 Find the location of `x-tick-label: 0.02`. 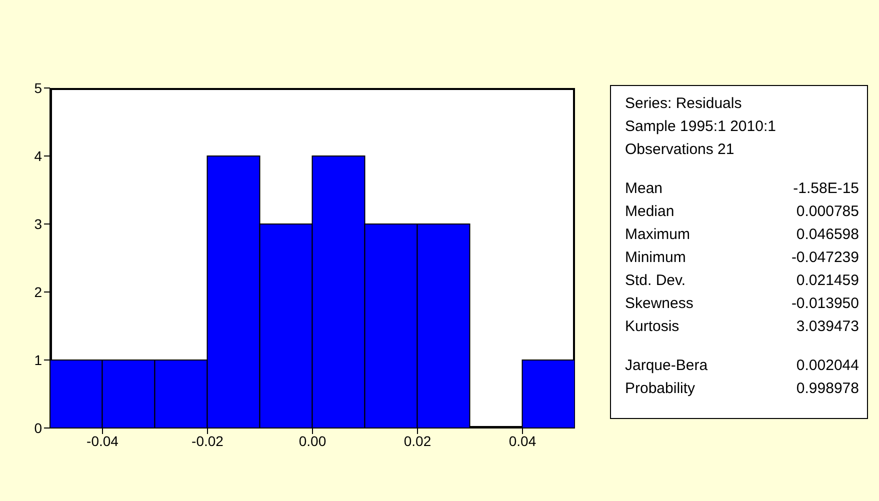

x-tick-label: 0.02 is located at coordinates (418, 440).